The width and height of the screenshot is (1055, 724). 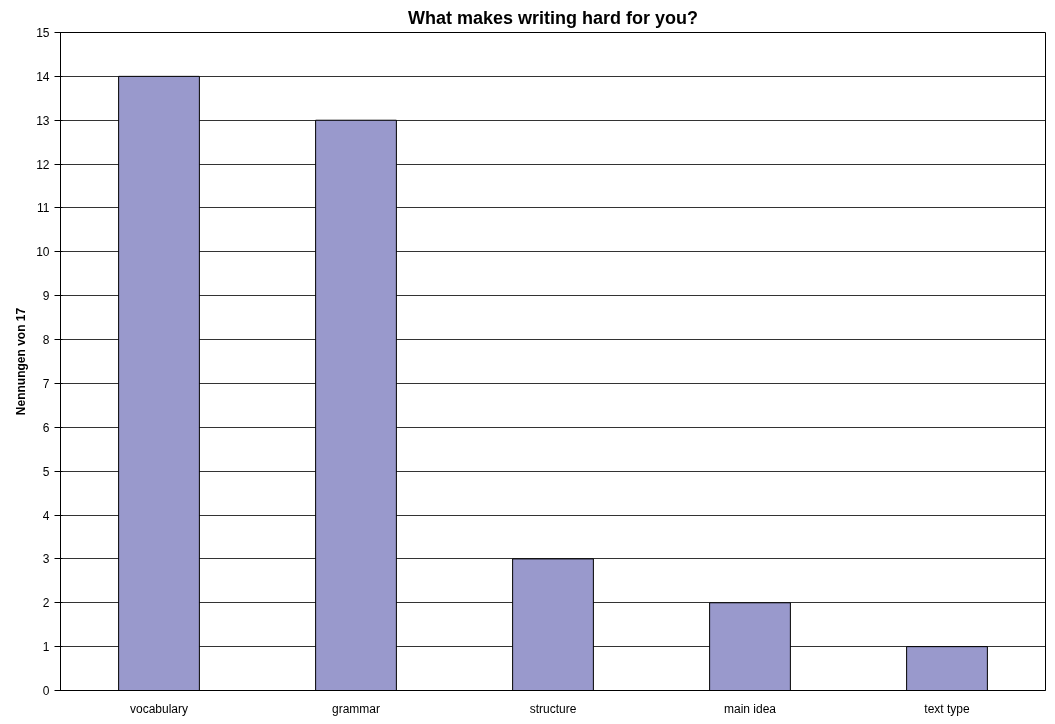 What do you see at coordinates (356, 708) in the screenshot?
I see `x-tick-label: grammar` at bounding box center [356, 708].